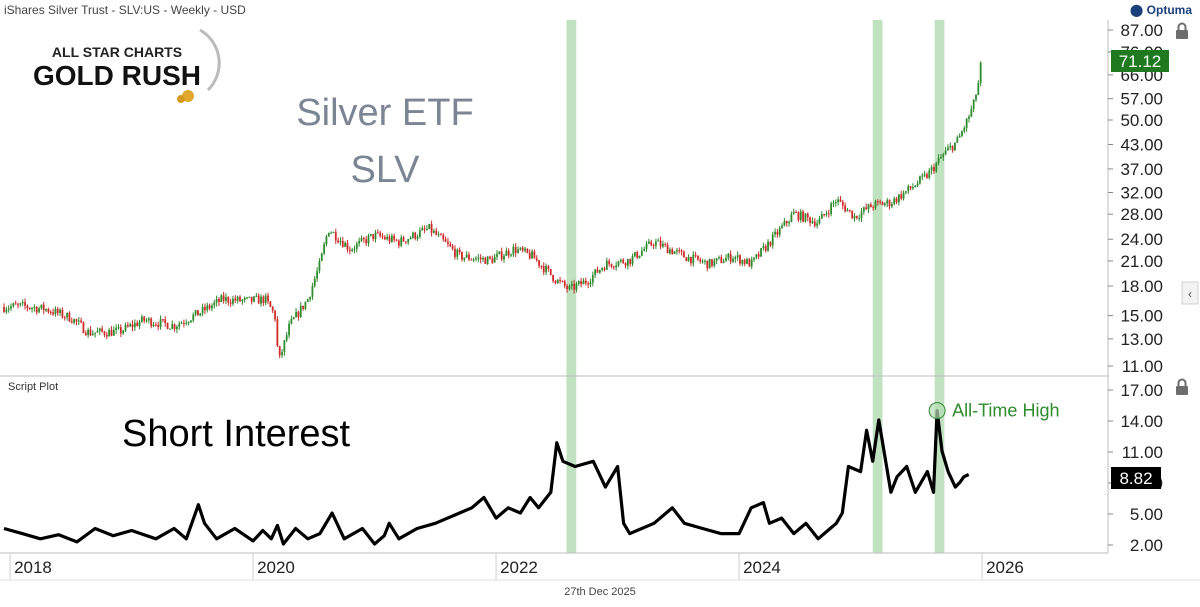 The height and width of the screenshot is (607, 1200). What do you see at coordinates (276, 567) in the screenshot?
I see `time-tick-label-1: 2020` at bounding box center [276, 567].